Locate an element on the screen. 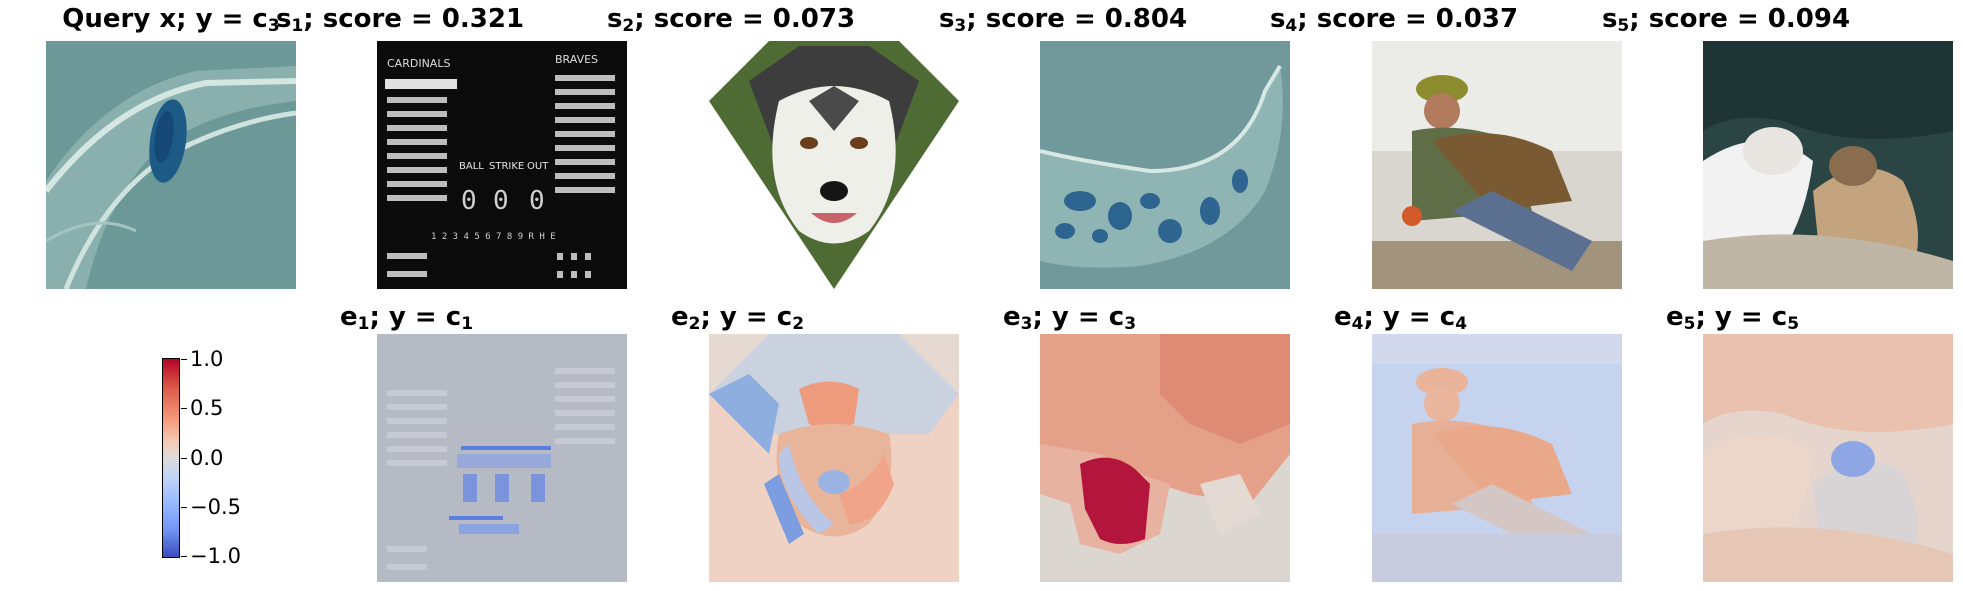 The height and width of the screenshot is (591, 1963). e2-heatmap-graphic is located at coordinates (834, 458).